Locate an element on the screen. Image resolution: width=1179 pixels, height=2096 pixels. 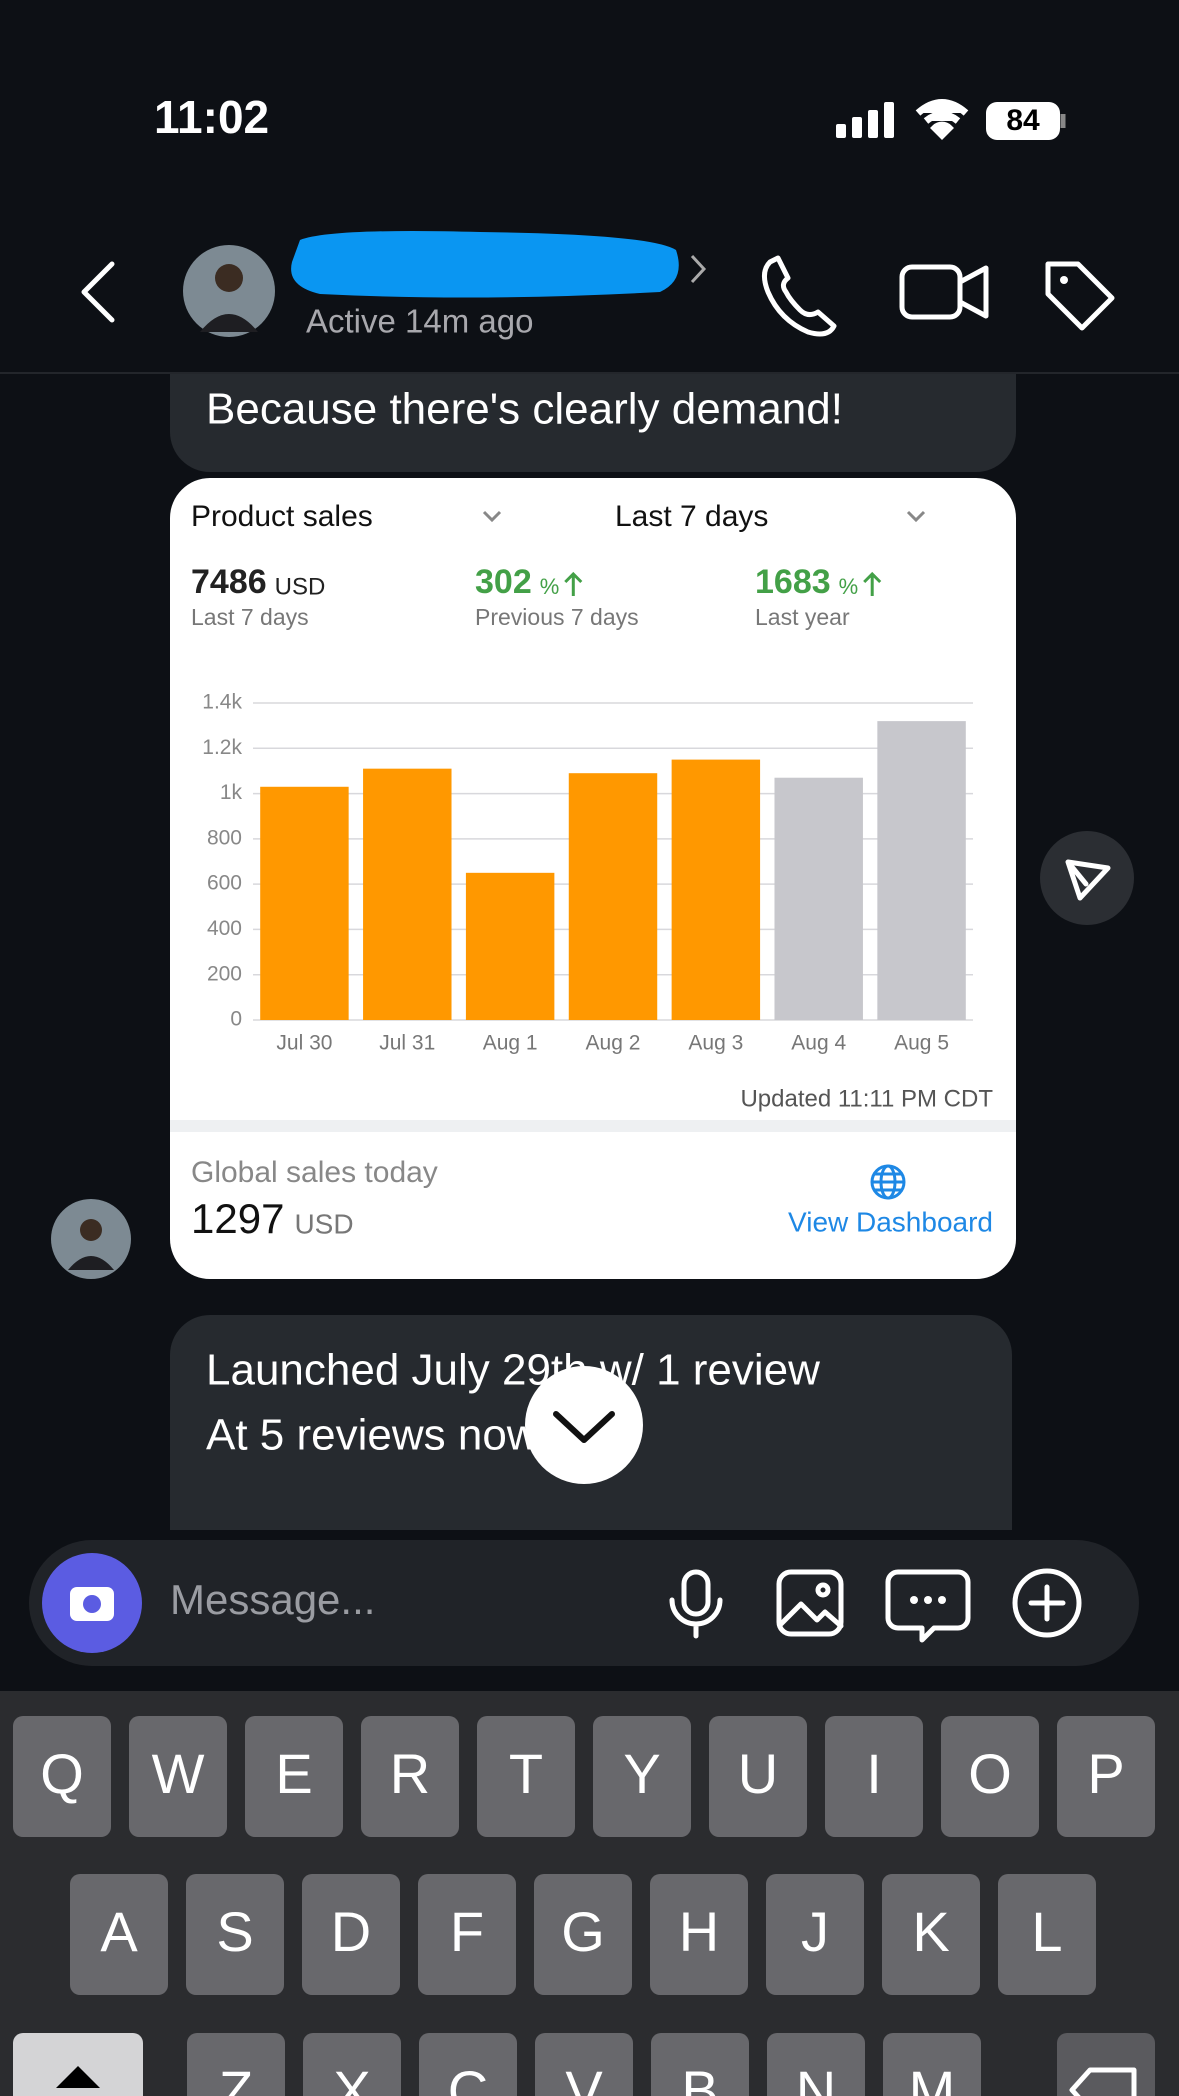
view-dashboard: View Dashboard is located at coordinates (890, 1221).